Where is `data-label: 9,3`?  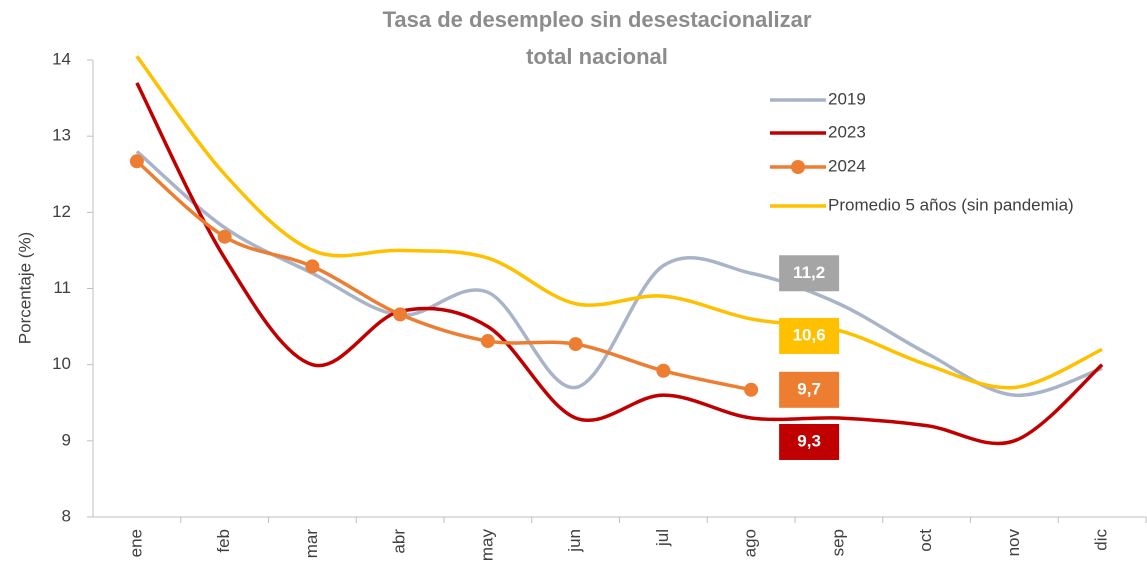 data-label: 9,3 is located at coordinates (809, 440).